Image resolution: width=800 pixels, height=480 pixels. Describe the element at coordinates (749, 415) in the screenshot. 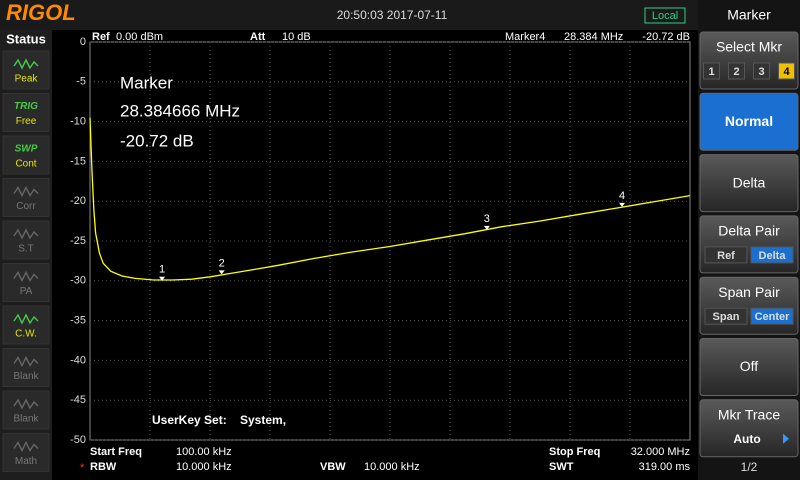

I see `label: Mkr Trace` at that location.